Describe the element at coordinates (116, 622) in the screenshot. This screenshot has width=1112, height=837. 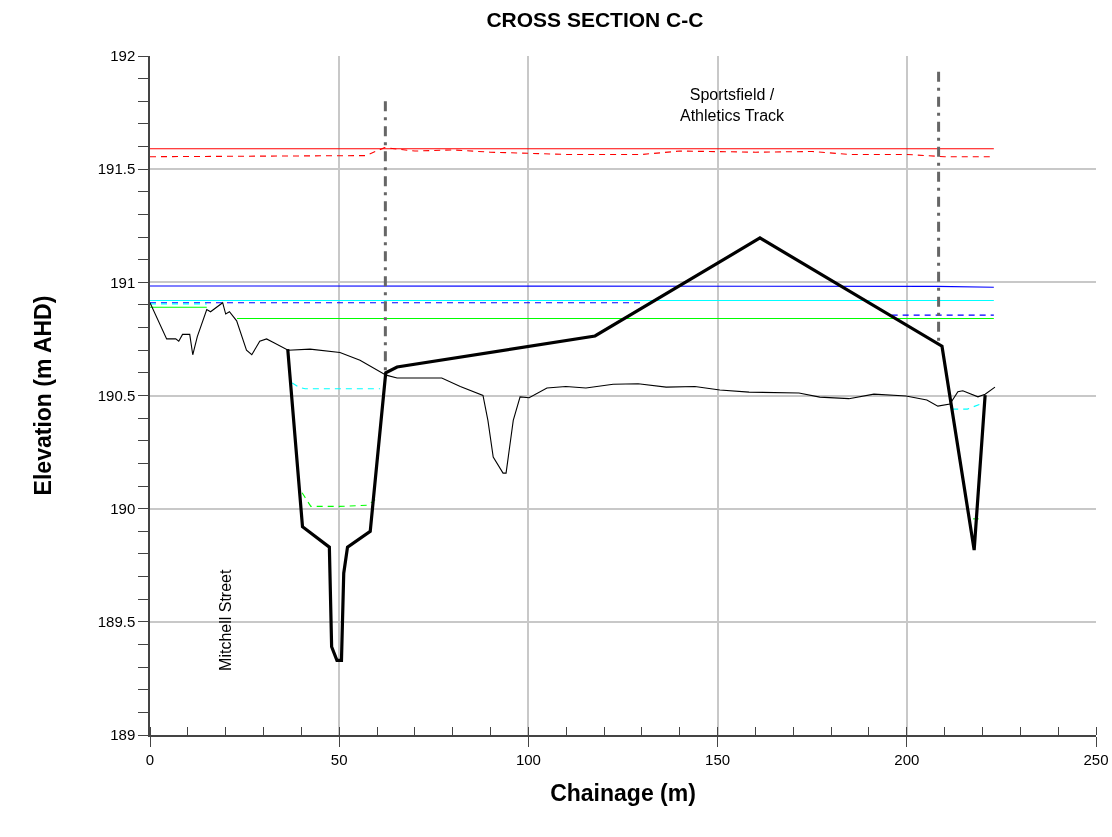
I see `y-tick-label: 189.5` at that location.